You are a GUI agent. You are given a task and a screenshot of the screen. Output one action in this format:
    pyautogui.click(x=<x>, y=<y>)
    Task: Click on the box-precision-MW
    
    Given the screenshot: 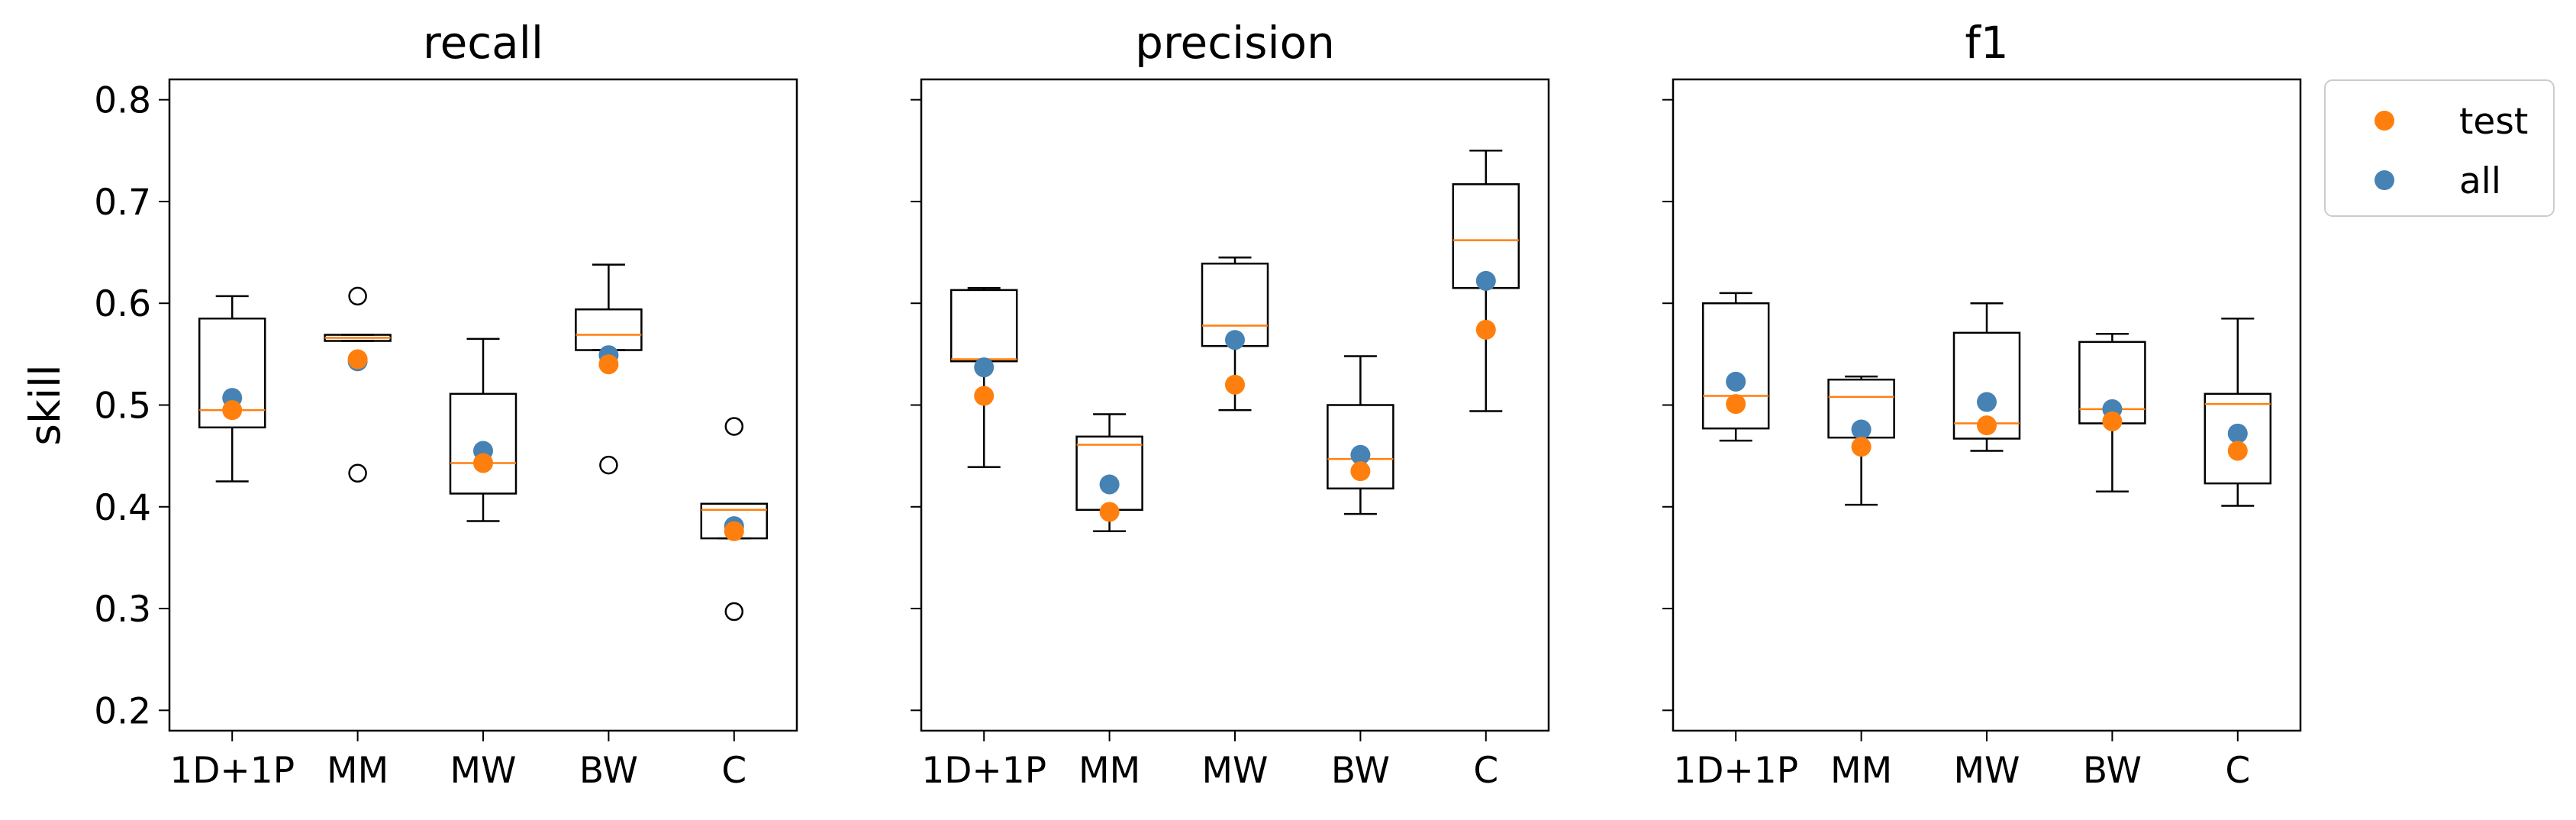 What is the action you would take?
    pyautogui.click(x=1235, y=333)
    